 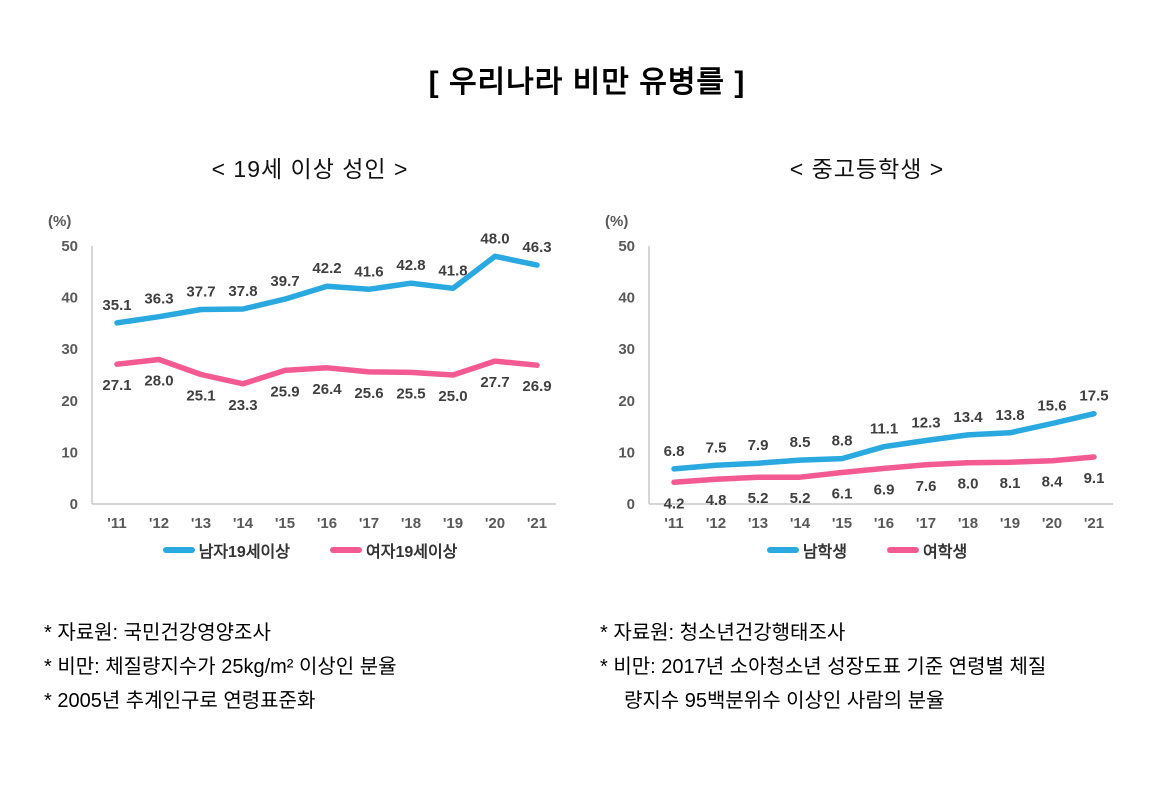 What do you see at coordinates (968, 484) in the screenshot?
I see `data-label: 8.0` at bounding box center [968, 484].